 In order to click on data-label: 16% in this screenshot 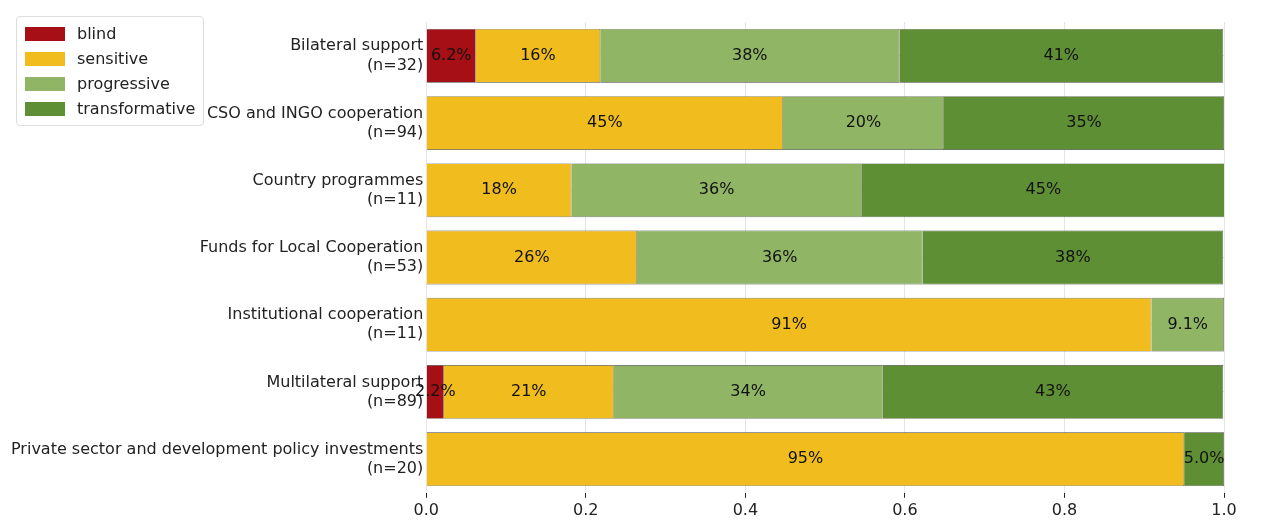, I will do `click(538, 54)`.